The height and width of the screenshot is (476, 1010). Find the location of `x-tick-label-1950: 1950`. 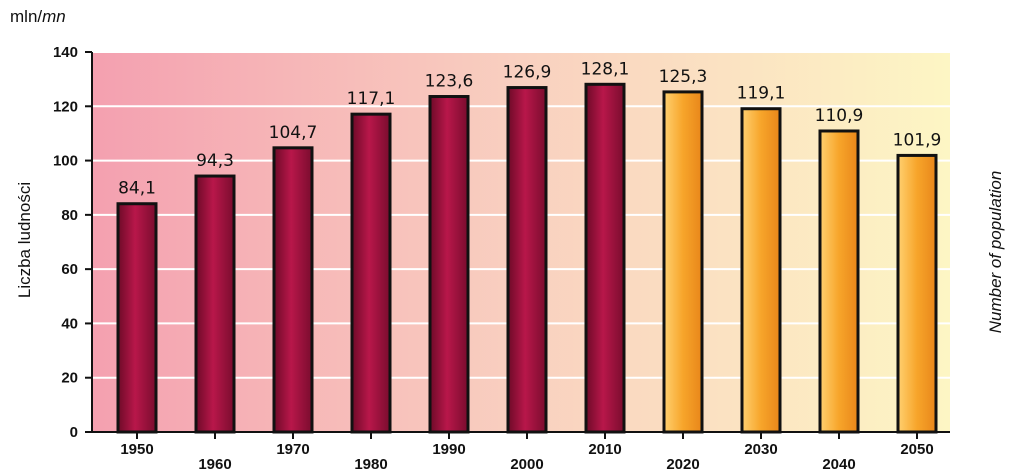

x-tick-label-1950: 1950 is located at coordinates (136, 449).